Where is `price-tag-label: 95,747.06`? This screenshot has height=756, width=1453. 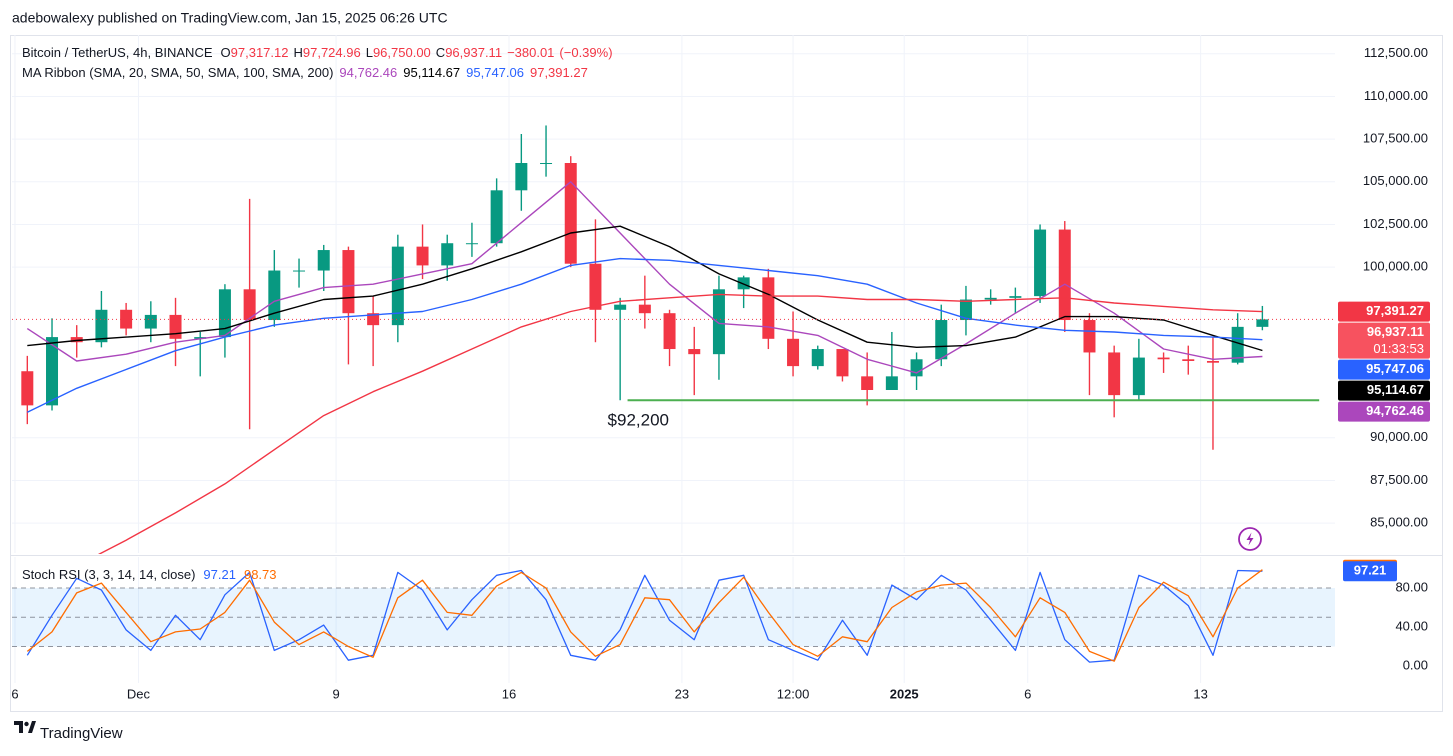
price-tag-label: 95,747.06 is located at coordinates (1395, 368).